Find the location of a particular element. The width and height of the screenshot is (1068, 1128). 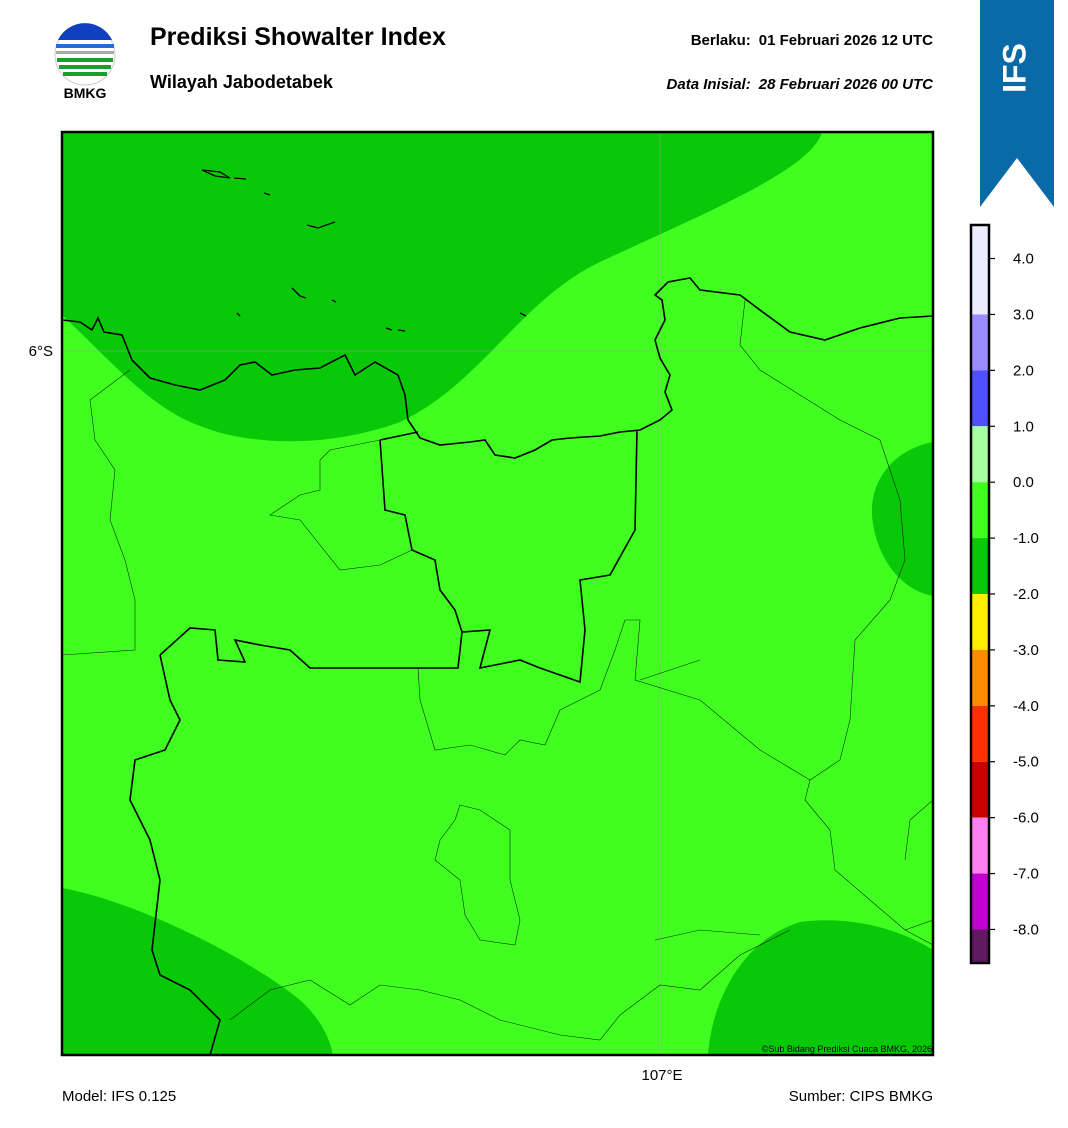

valid-value: 01 Februari 2026 12 UTC is located at coordinates (846, 40).